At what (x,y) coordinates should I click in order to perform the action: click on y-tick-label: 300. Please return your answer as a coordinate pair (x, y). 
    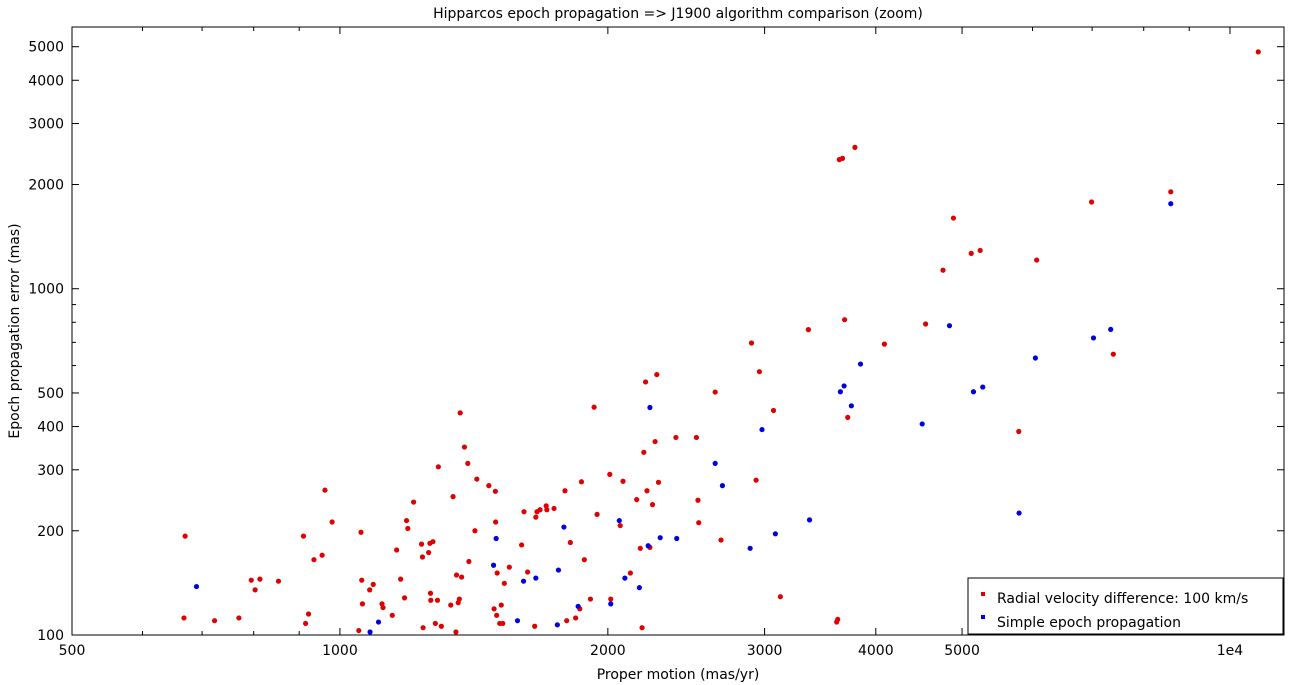
    Looking at the image, I should click on (50, 471).